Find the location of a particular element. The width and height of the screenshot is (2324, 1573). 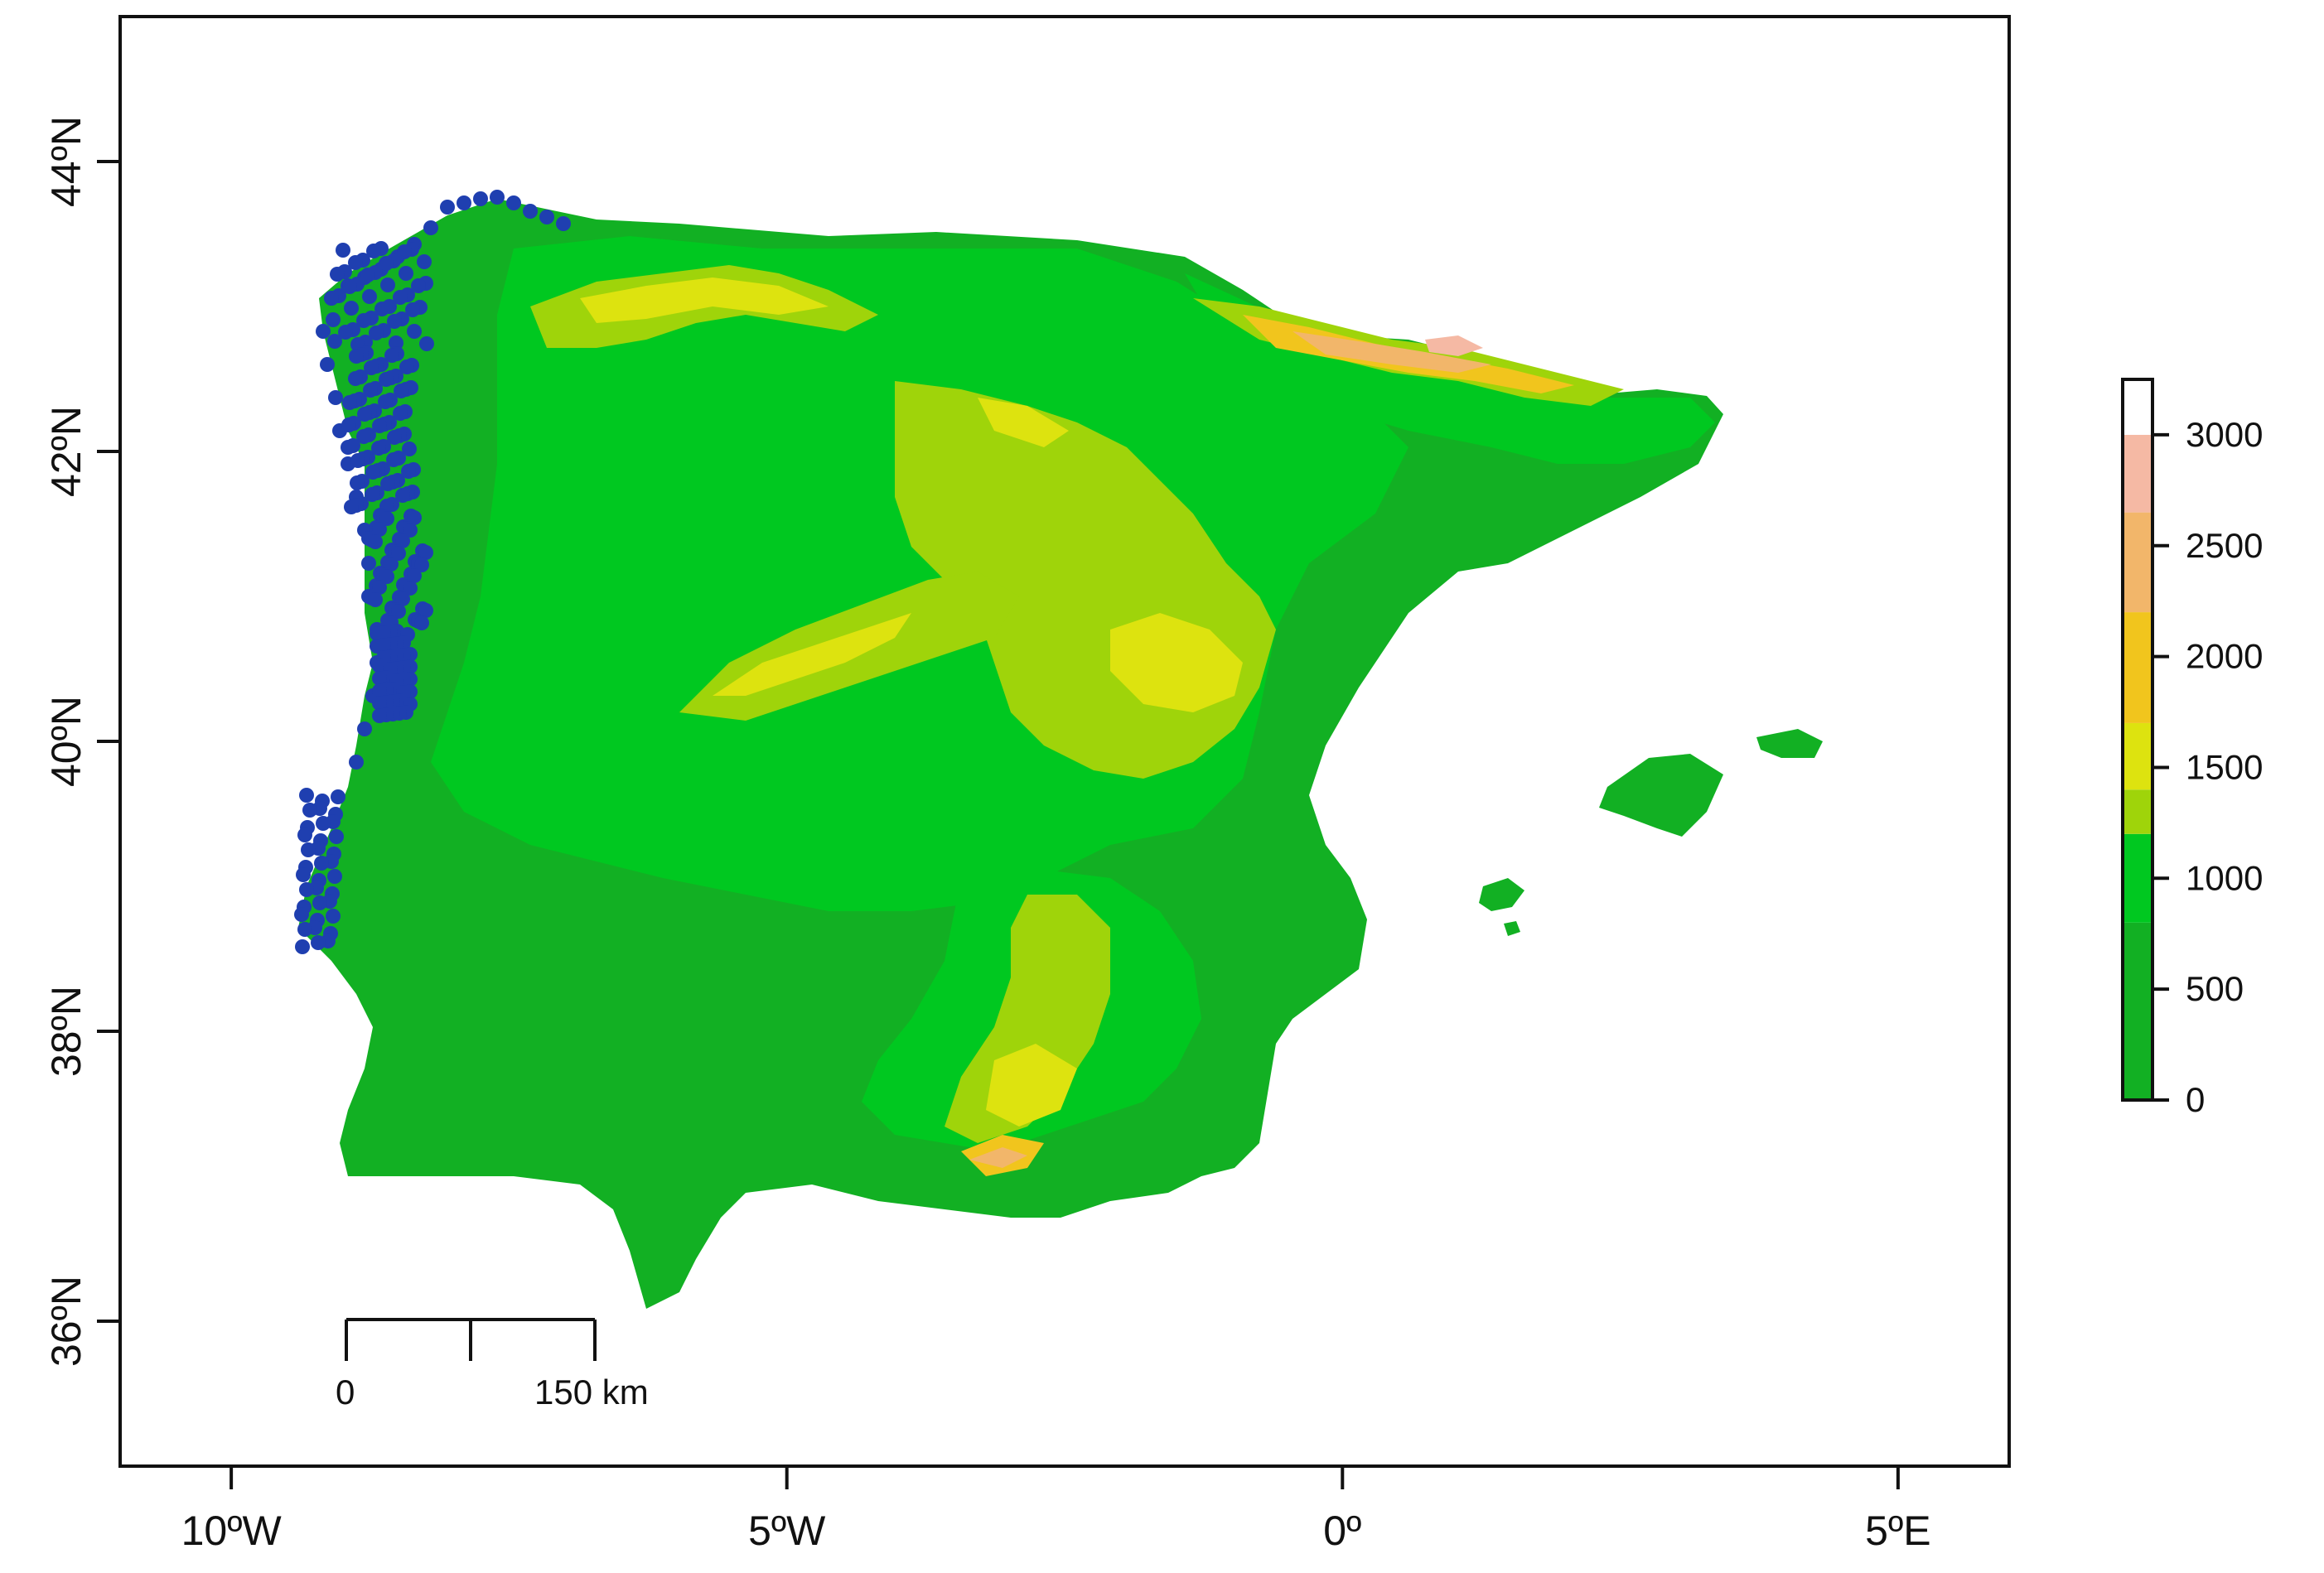

occurrence-points is located at coordinates (433, 572).